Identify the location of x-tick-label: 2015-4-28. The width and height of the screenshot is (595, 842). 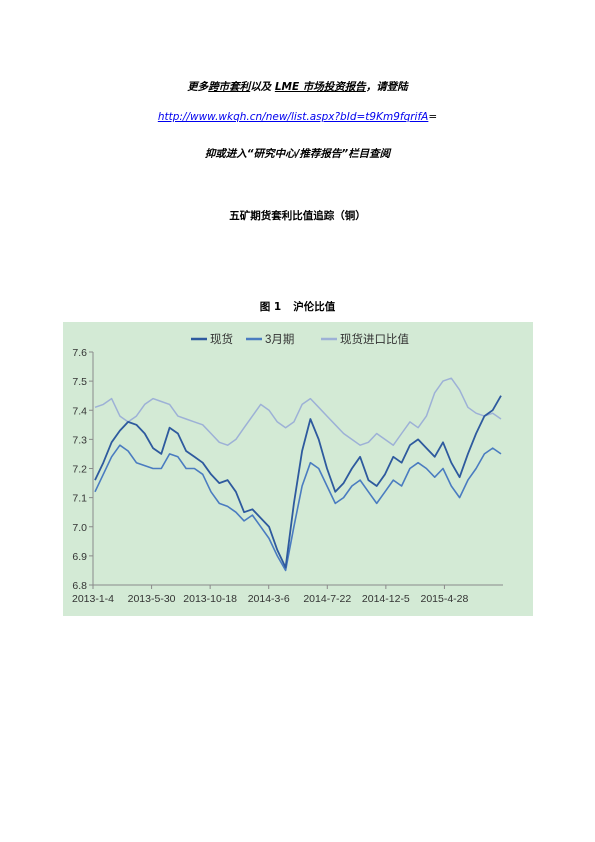
(444, 599).